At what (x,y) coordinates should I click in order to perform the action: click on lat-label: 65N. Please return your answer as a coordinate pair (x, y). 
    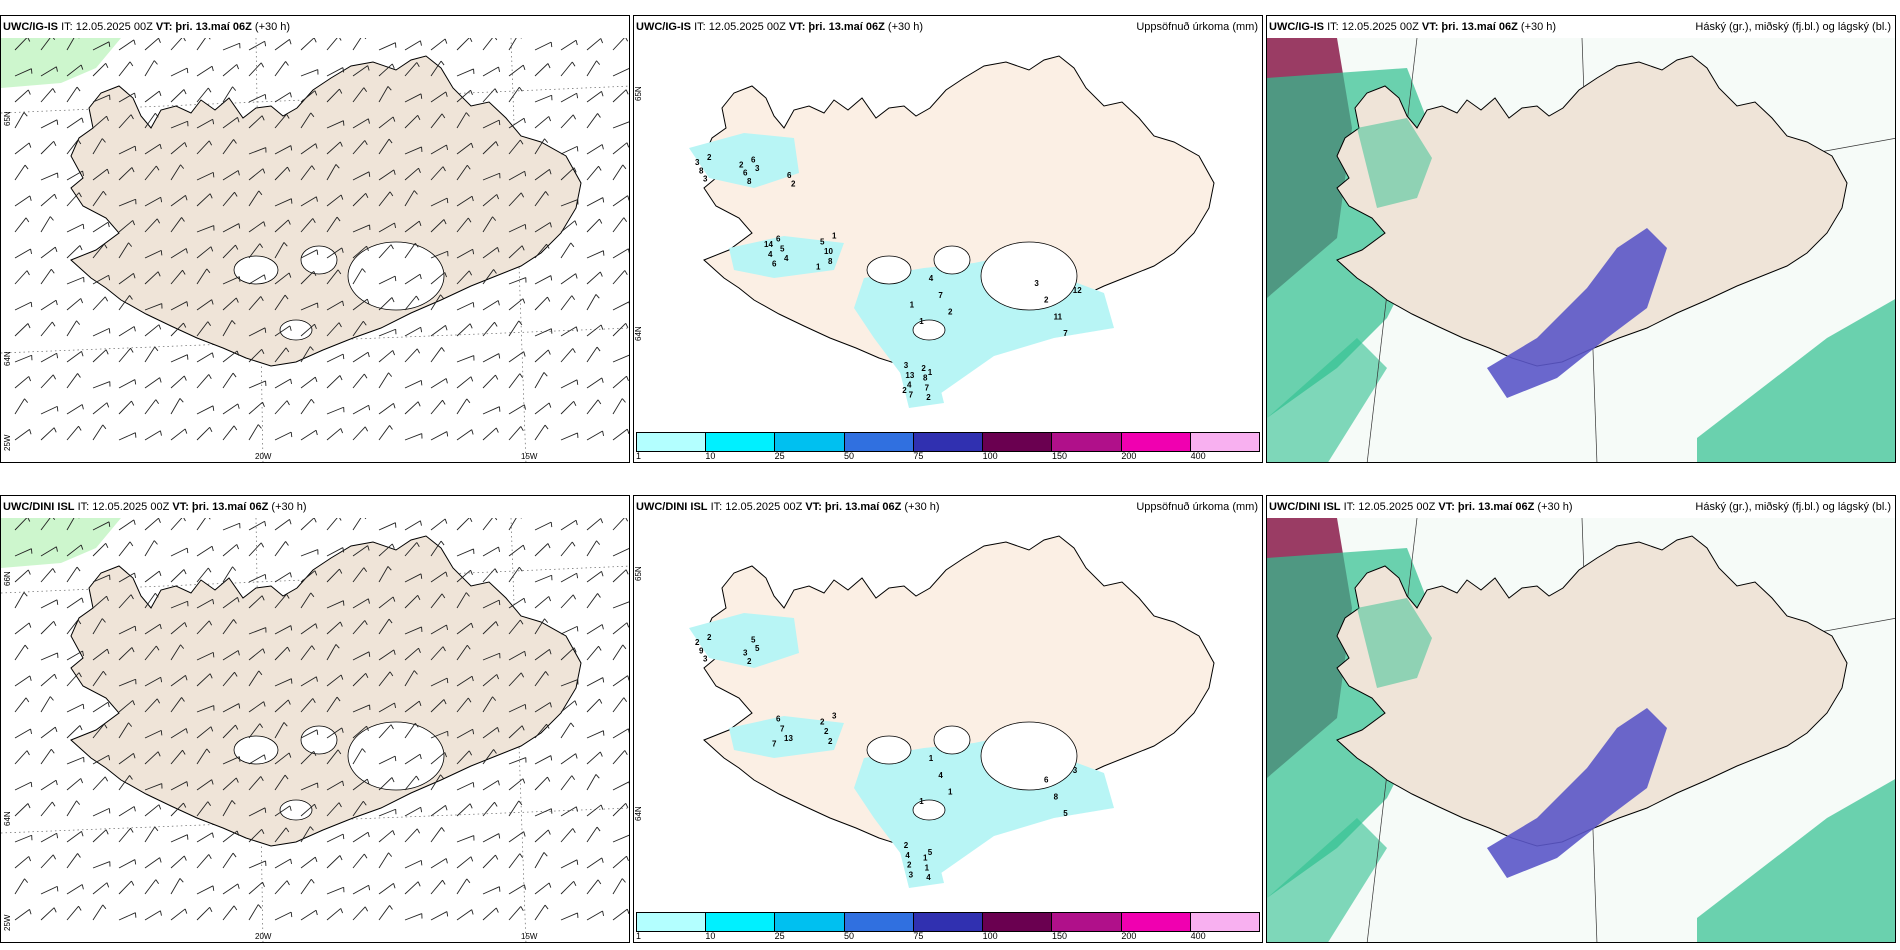
    Looking at the image, I should click on (638, 573).